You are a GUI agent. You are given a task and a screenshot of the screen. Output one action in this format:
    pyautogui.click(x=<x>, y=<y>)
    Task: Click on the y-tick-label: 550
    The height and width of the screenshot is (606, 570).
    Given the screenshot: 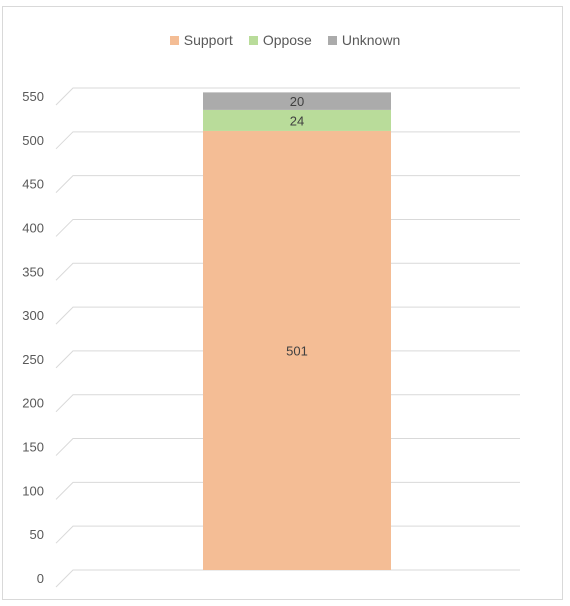 What is the action you would take?
    pyautogui.click(x=33, y=96)
    